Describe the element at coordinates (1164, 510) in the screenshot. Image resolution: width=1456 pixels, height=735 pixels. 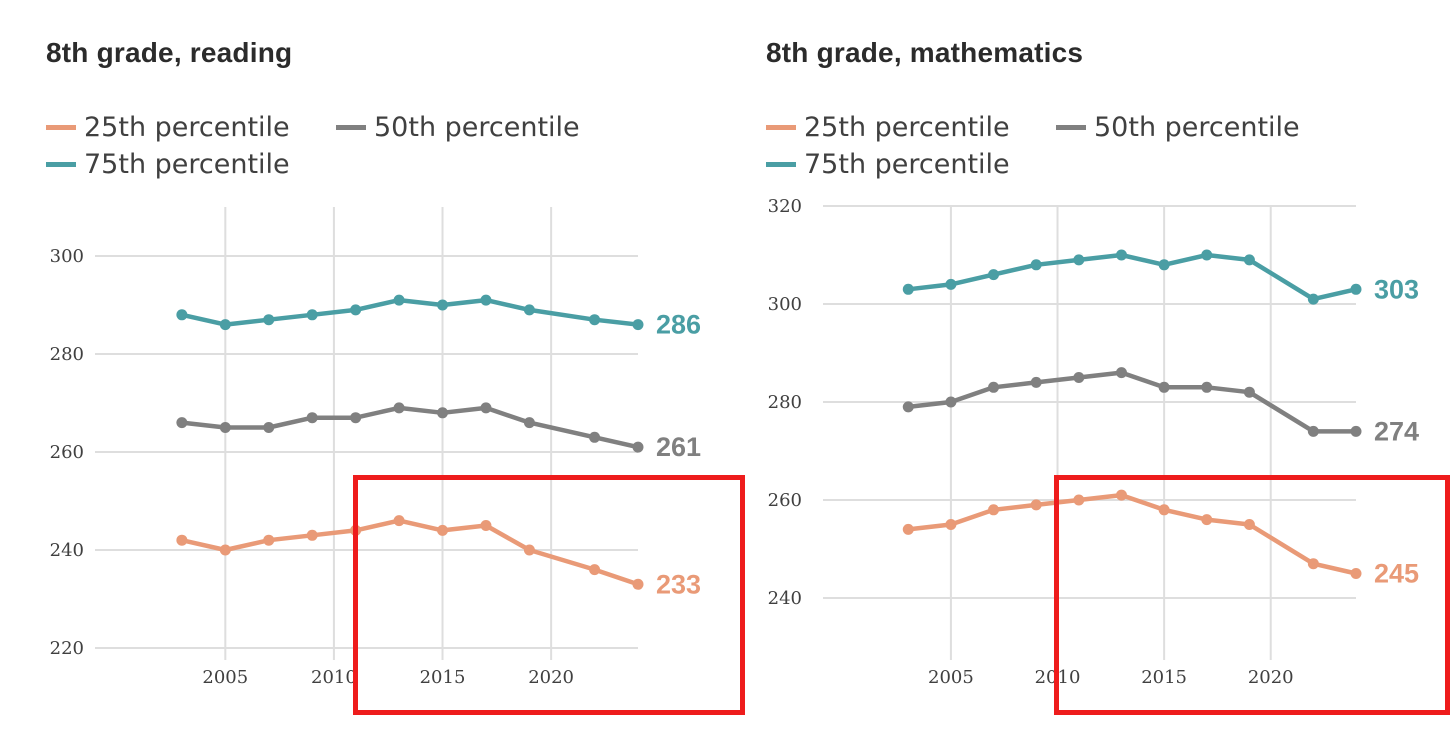
I see `data-point-0-2015` at that location.